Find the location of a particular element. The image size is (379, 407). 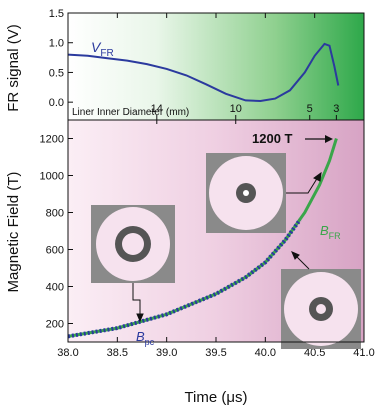

bpc-subscript: pc is located at coordinates (150, 342).